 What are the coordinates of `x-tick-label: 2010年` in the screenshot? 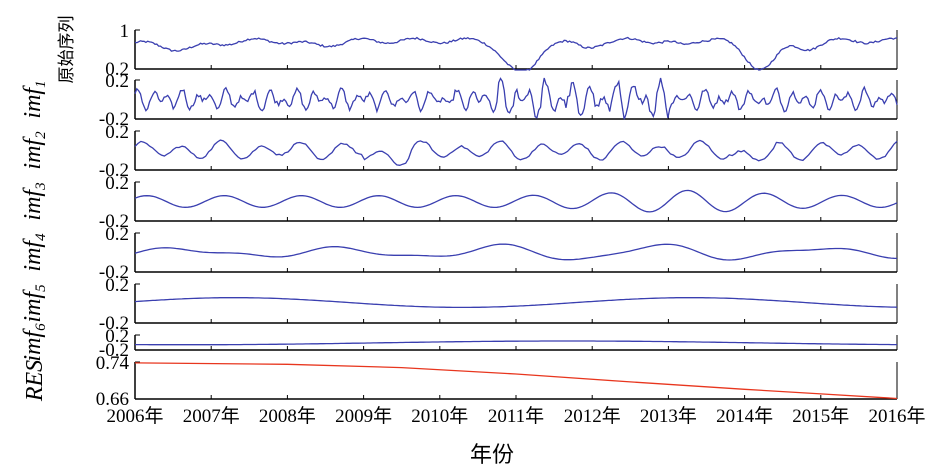 It's located at (439, 416).